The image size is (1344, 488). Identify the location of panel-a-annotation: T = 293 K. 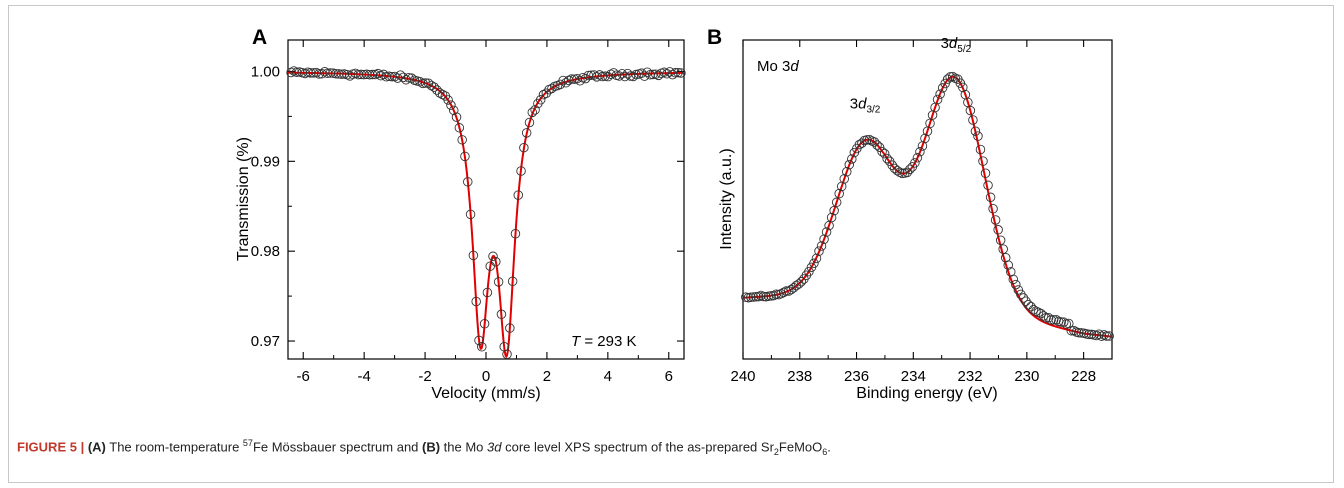
(603, 341).